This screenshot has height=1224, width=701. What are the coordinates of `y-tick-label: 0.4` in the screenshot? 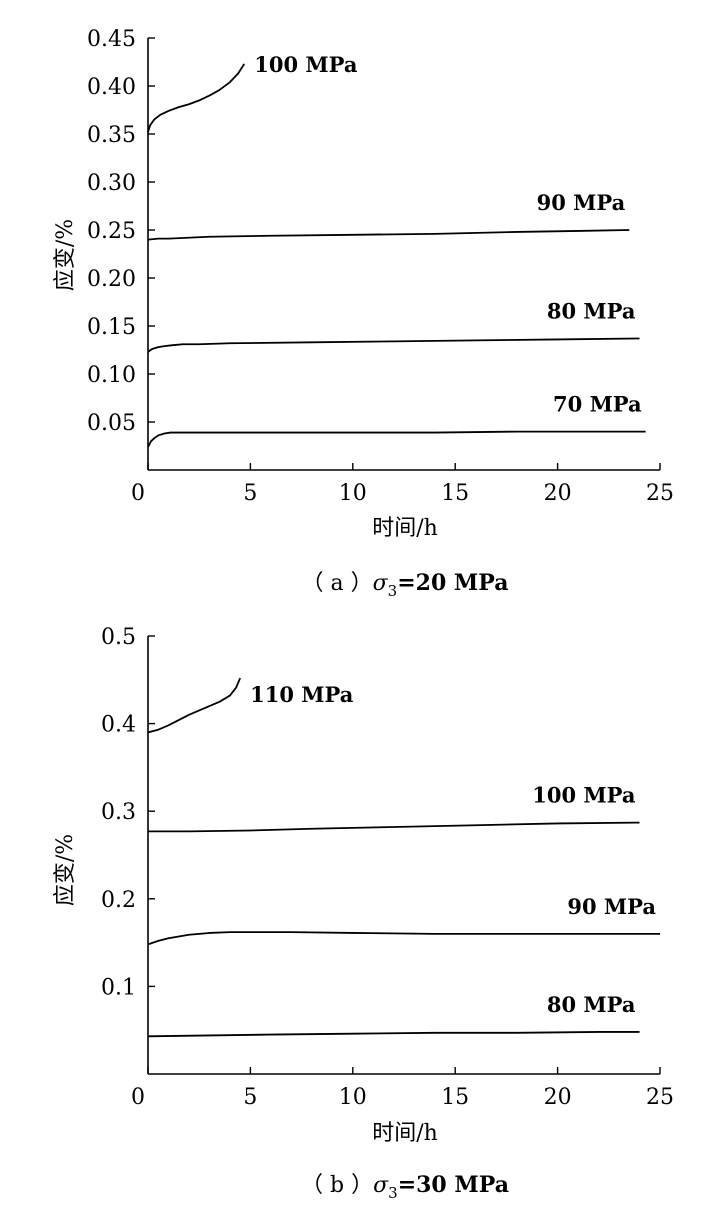 It's located at (118, 725).